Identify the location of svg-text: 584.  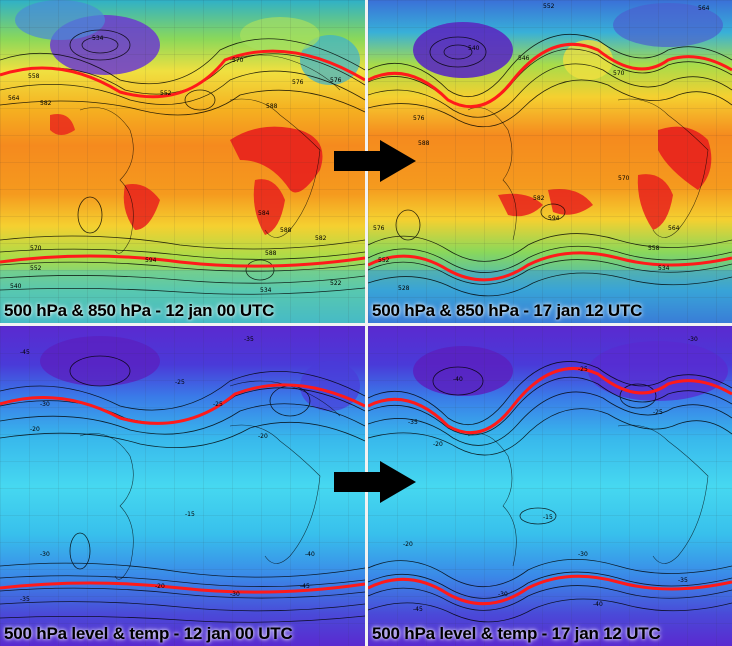
(264, 213).